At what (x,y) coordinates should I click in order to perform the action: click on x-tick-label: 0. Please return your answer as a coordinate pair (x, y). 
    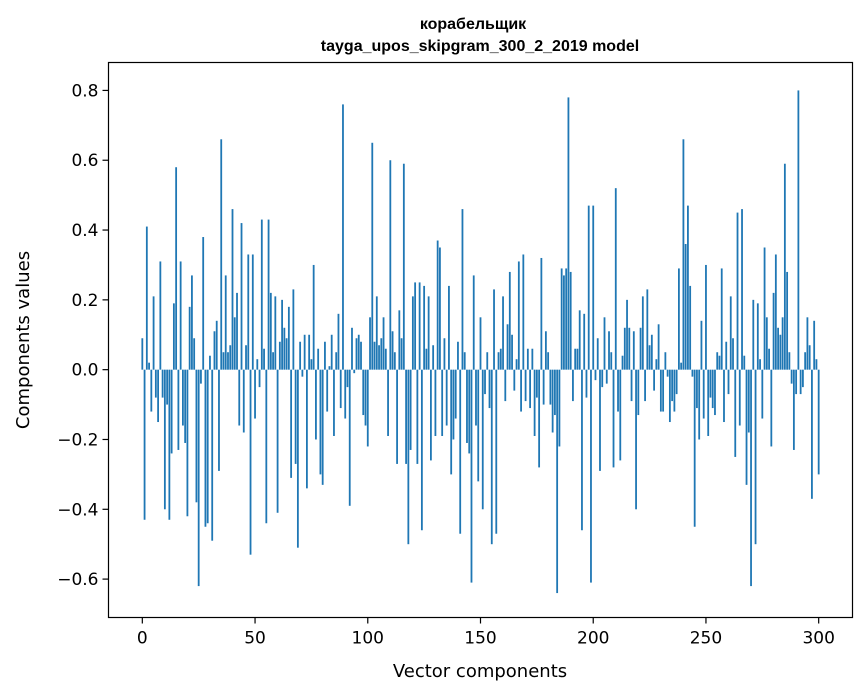
    Looking at the image, I should click on (142, 639).